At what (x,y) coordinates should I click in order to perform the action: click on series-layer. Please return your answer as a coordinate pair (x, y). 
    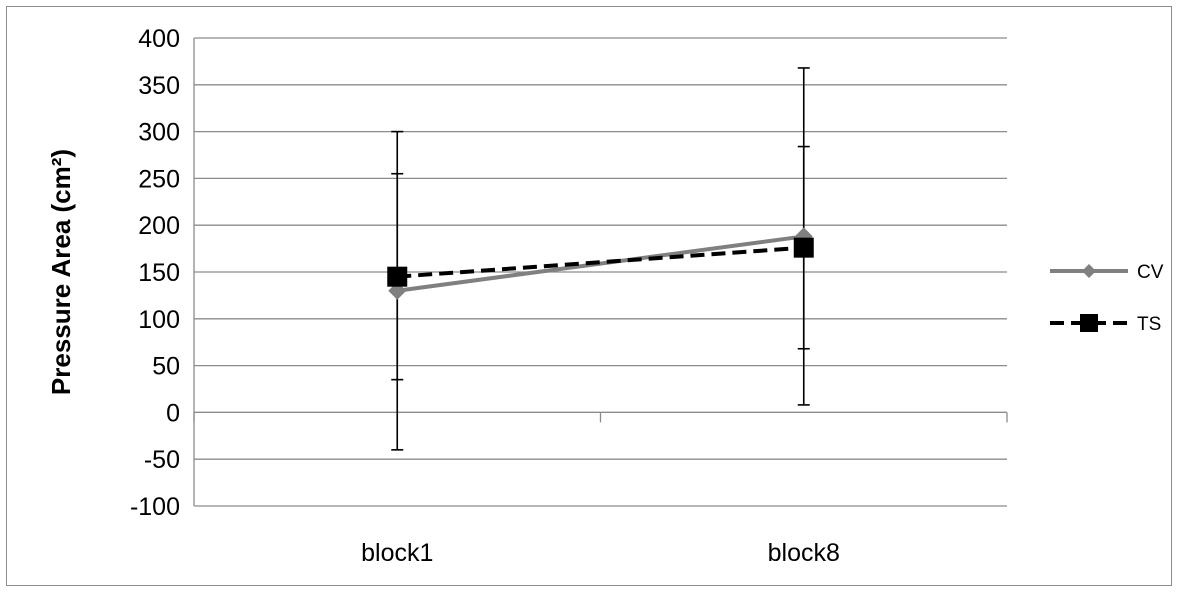
    Looking at the image, I should click on (600, 263).